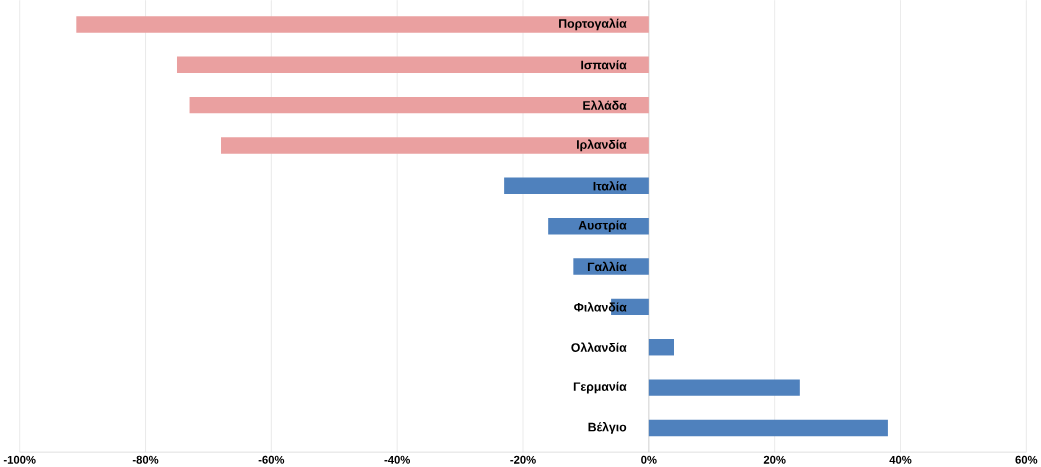 The height and width of the screenshot is (467, 1041). What do you see at coordinates (900, 459) in the screenshot?
I see `x-tick-label: 40%` at bounding box center [900, 459].